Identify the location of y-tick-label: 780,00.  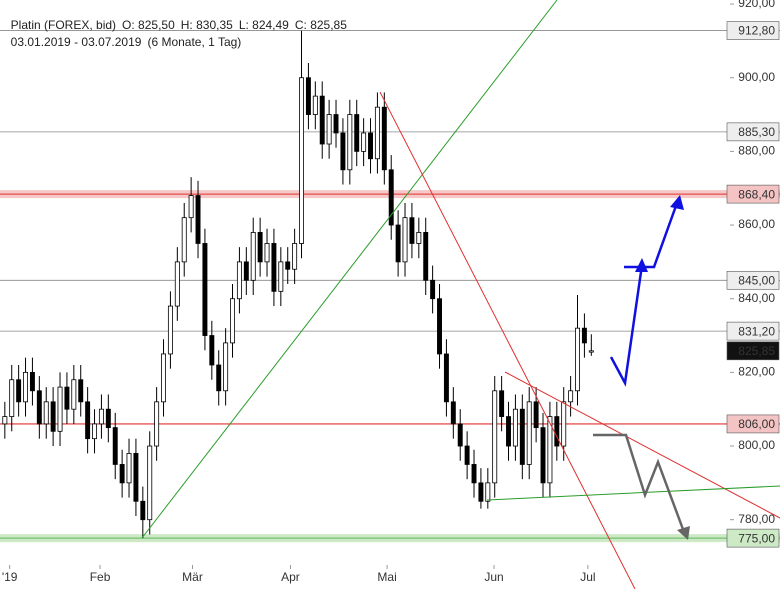
(756, 519).